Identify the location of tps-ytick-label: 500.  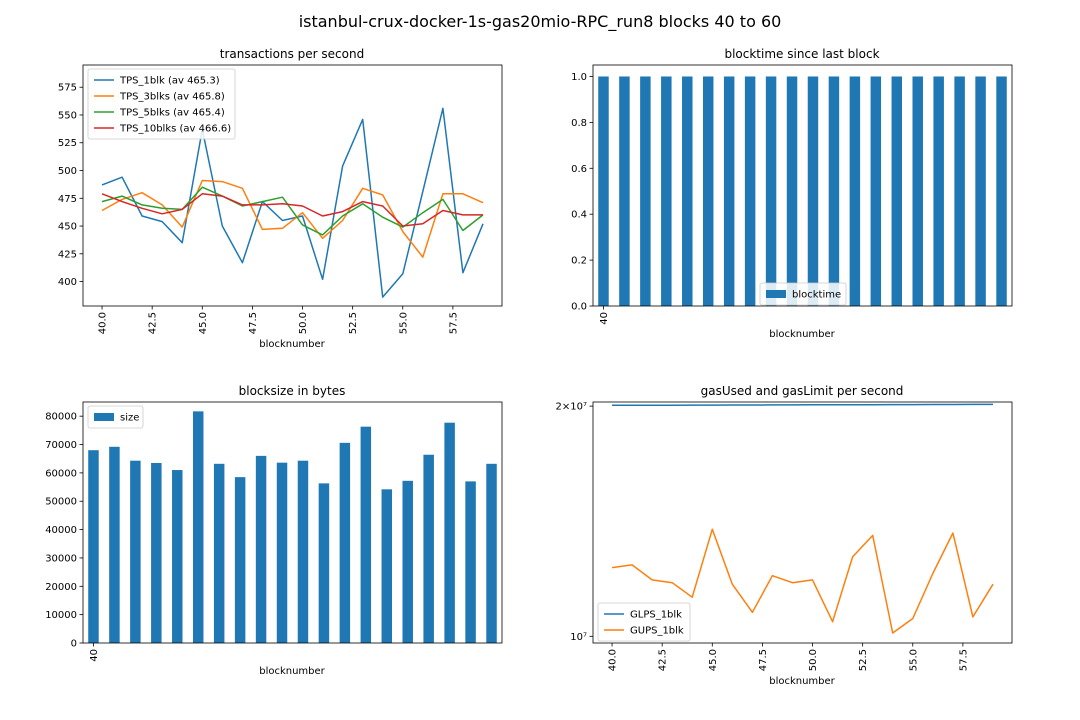
(67, 171).